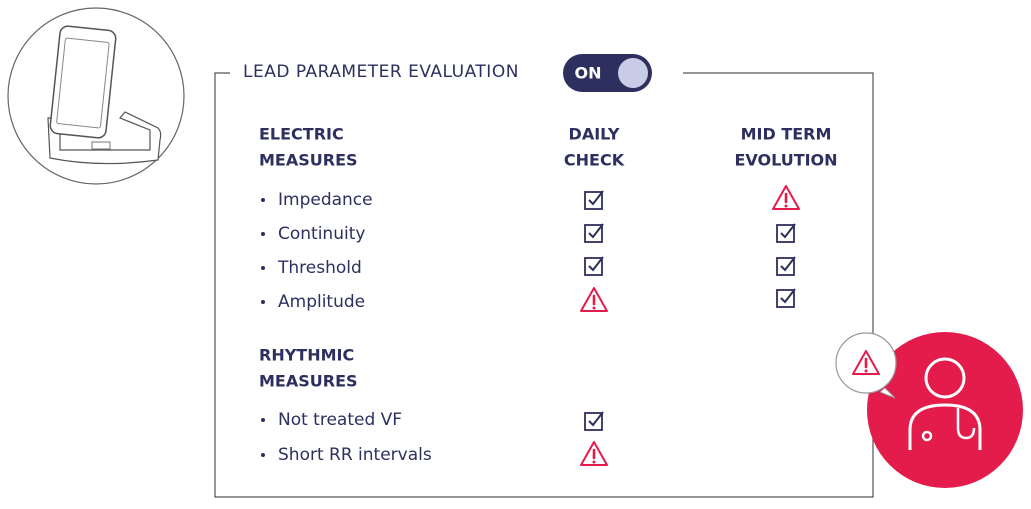 This screenshot has width=1031, height=509. Describe the element at coordinates (96, 96) in the screenshot. I see `device-illustration` at that location.